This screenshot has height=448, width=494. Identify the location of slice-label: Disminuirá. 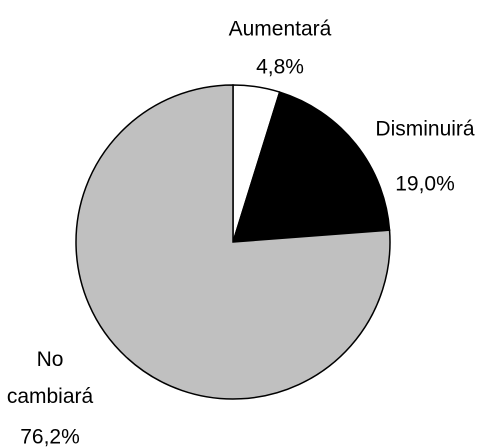
(425, 129).